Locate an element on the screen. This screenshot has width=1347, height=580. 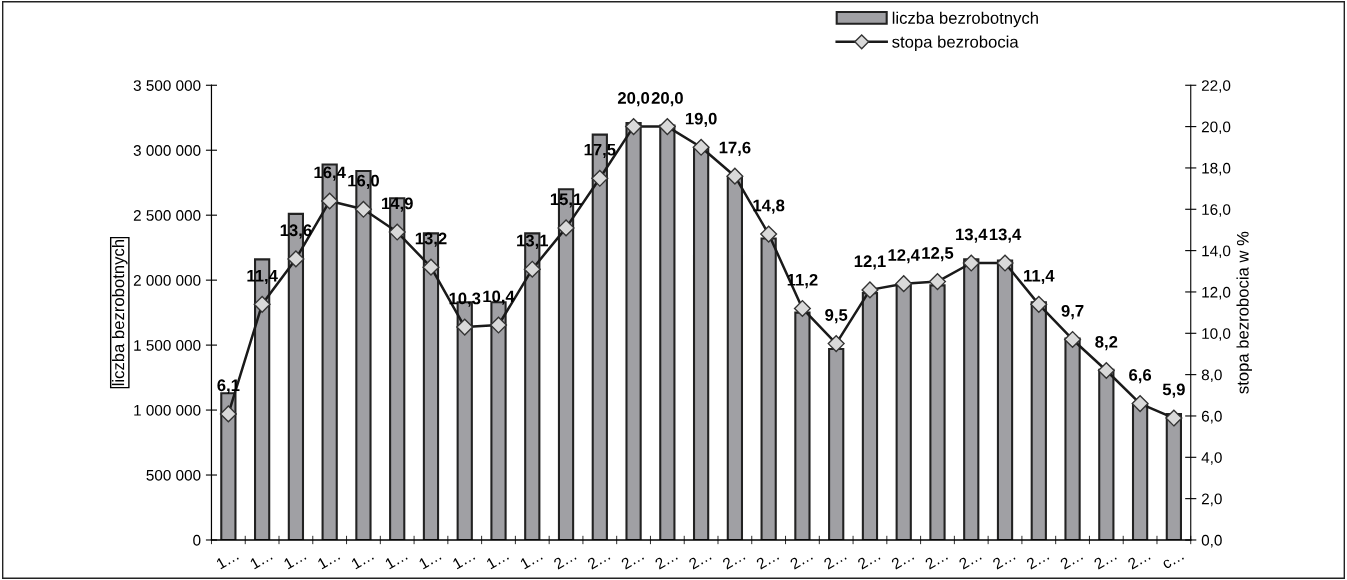
data-label: 15,1 is located at coordinates (566, 200).